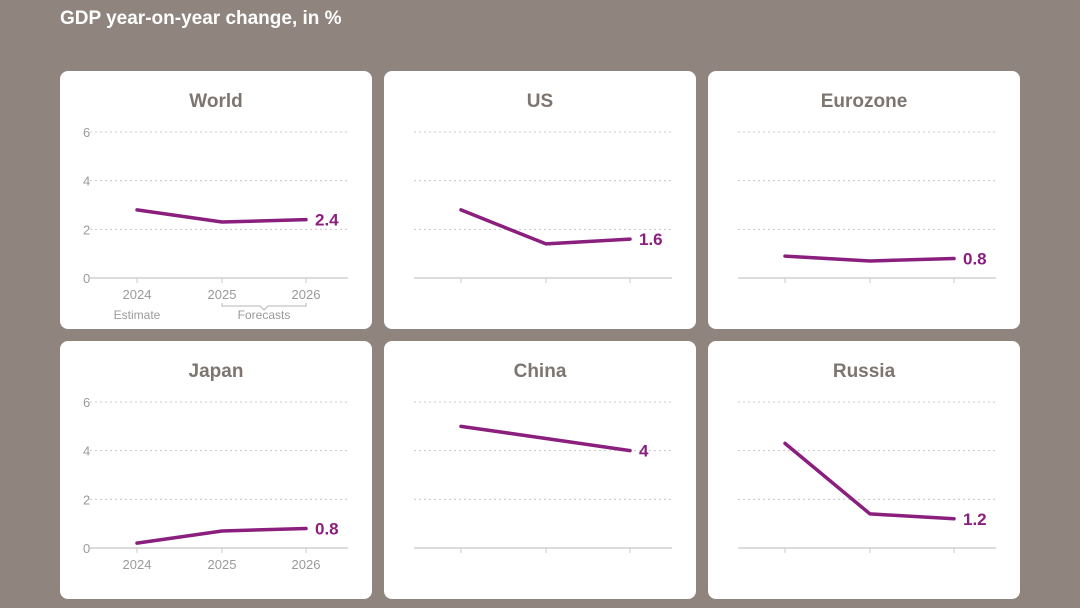  I want to click on chart-svg: 0 2 4 6 2024 2025 2026 Estimate Forecasts 2.4, so click(215, 223).